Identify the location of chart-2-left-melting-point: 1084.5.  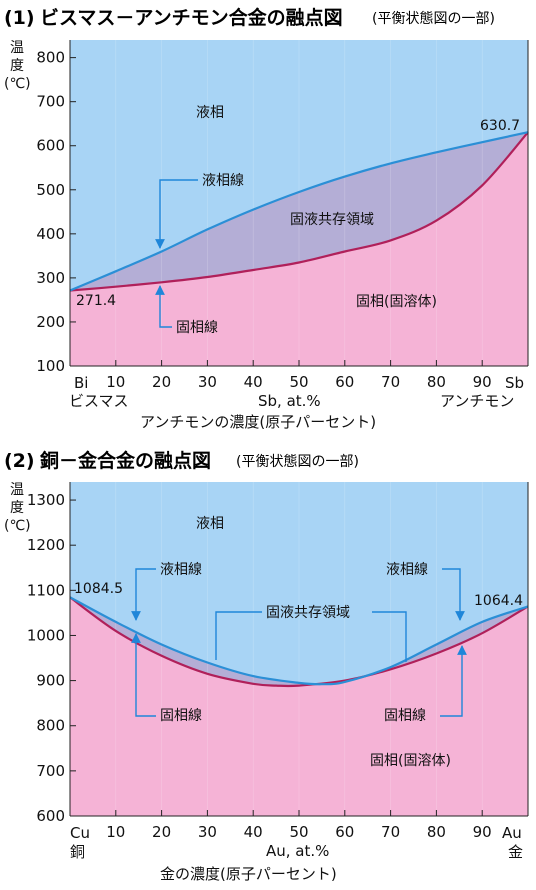
(98, 589).